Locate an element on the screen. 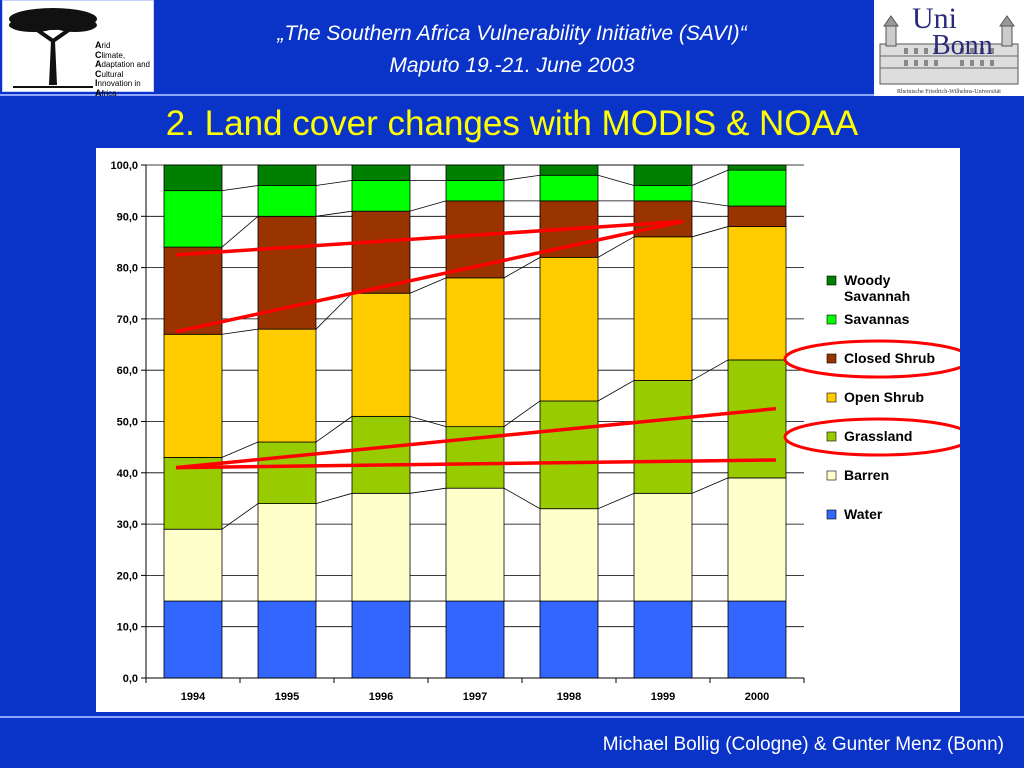  legend-label: Grassland is located at coordinates (878, 436).